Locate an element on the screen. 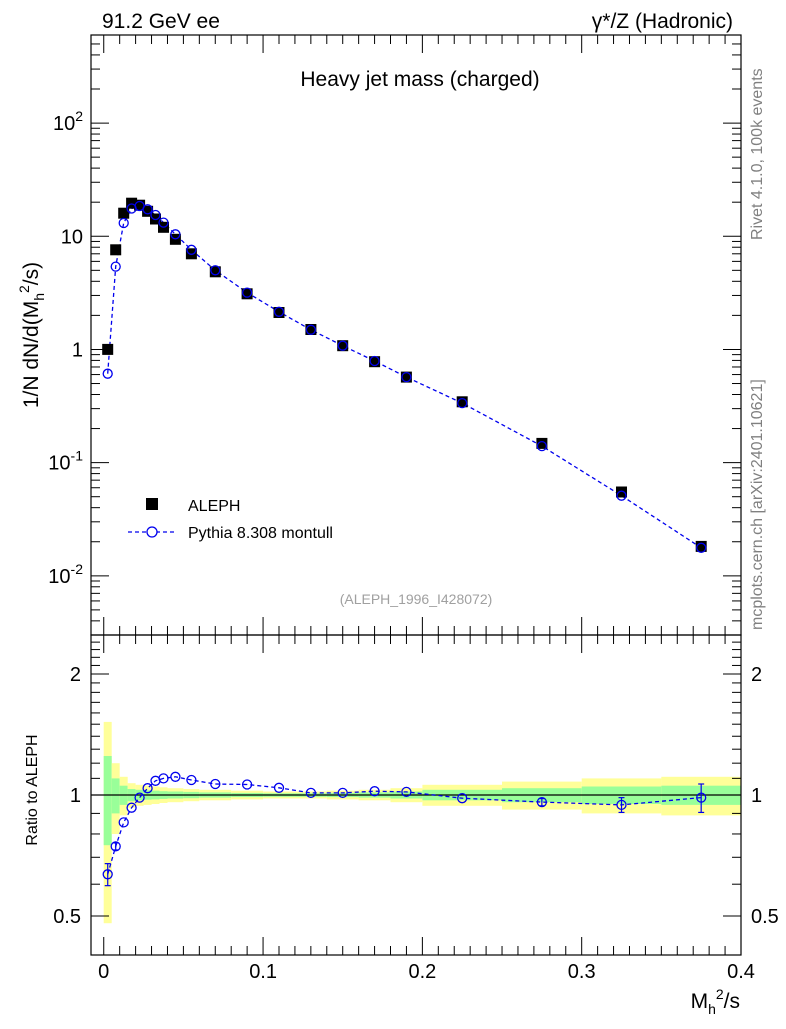 This screenshot has height=1029, width=786. main-title: Heavy jet mass (charged) is located at coordinates (419, 79).